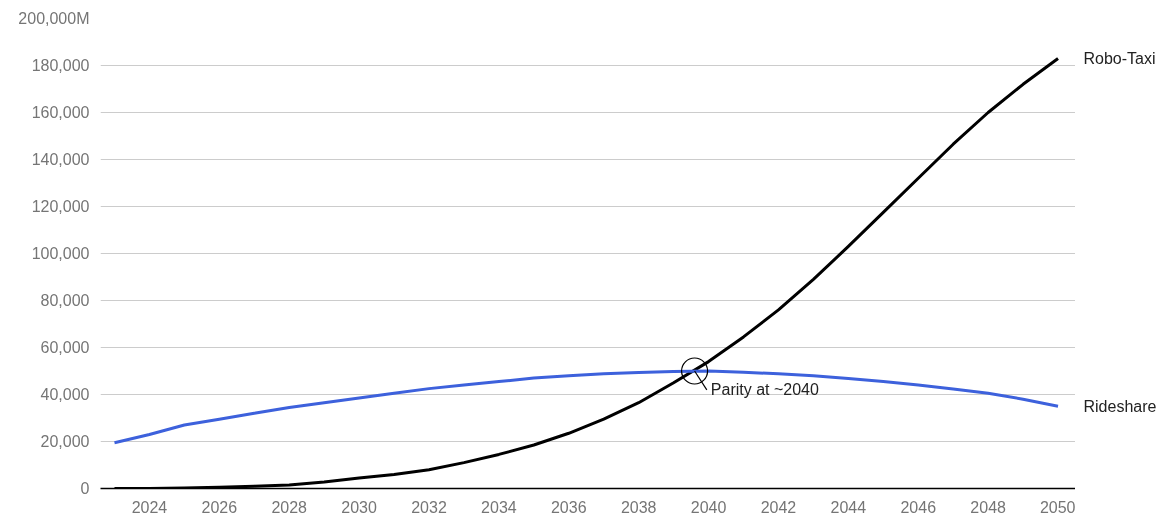  What do you see at coordinates (149, 507) in the screenshot?
I see `x-tick-label: 2024` at bounding box center [149, 507].